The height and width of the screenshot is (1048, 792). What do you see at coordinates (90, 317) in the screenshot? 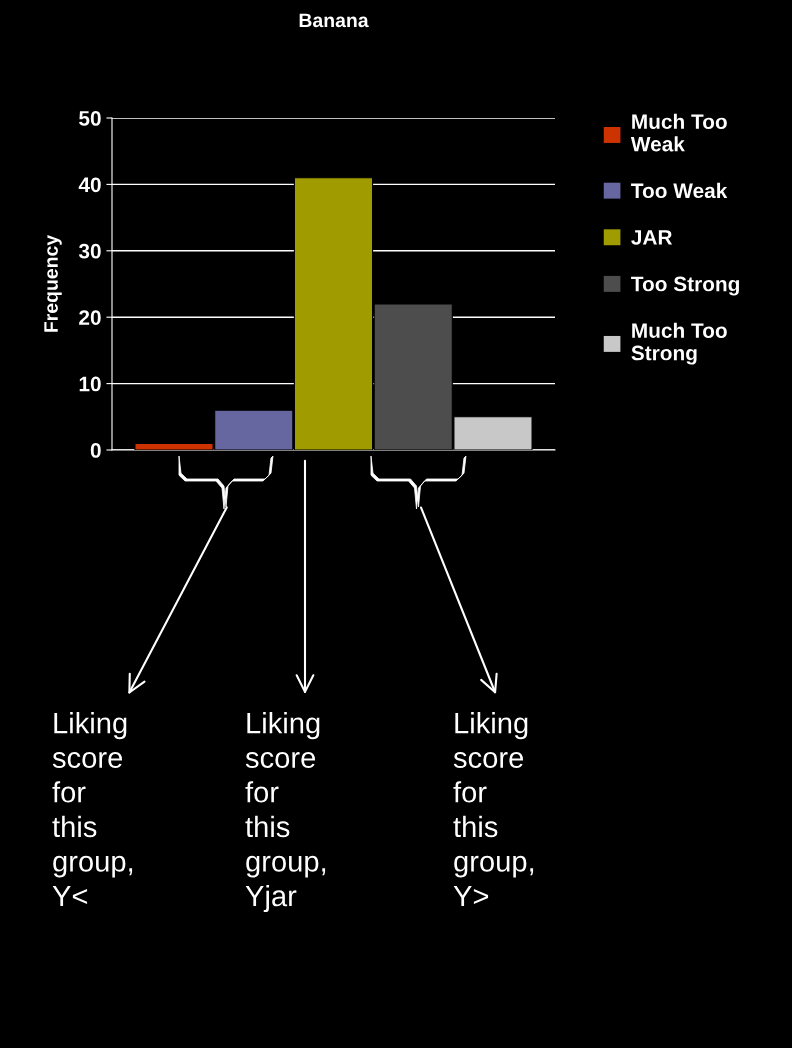
I see `y-tick-label: 20` at bounding box center [90, 317].